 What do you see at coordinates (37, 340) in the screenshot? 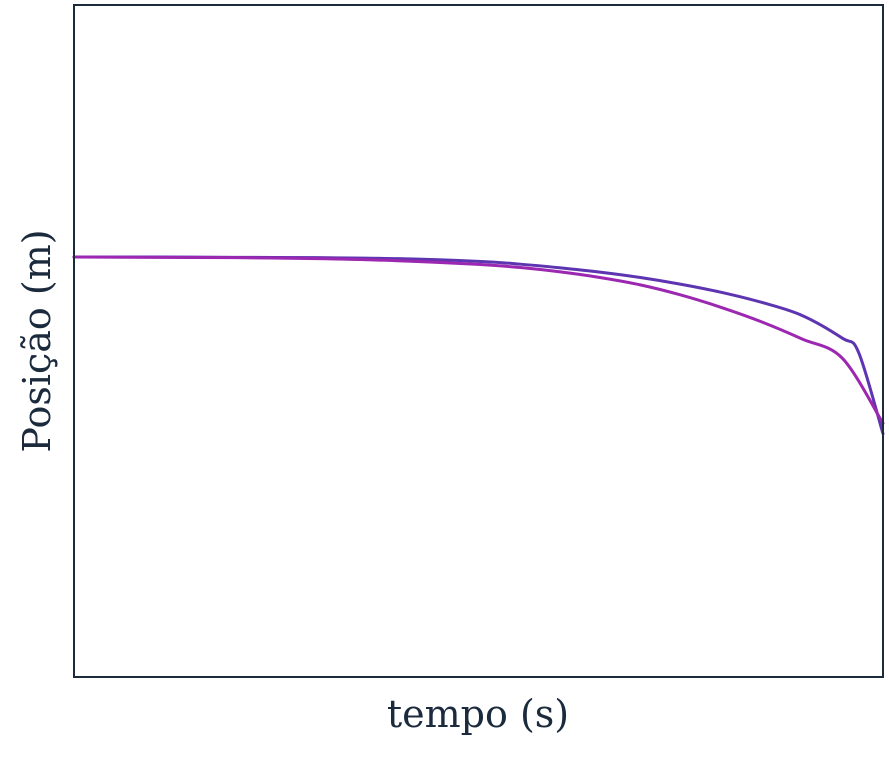
I see `y-axis-label: Posição (m)` at bounding box center [37, 340].